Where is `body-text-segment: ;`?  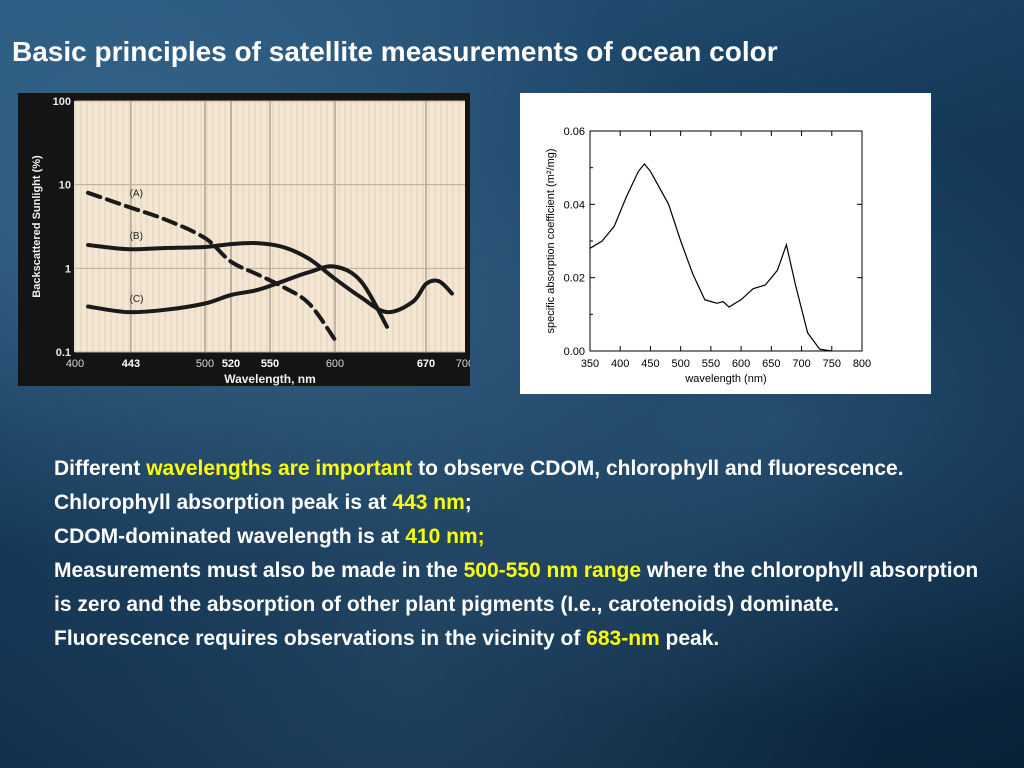 body-text-segment: ; is located at coordinates (468, 502).